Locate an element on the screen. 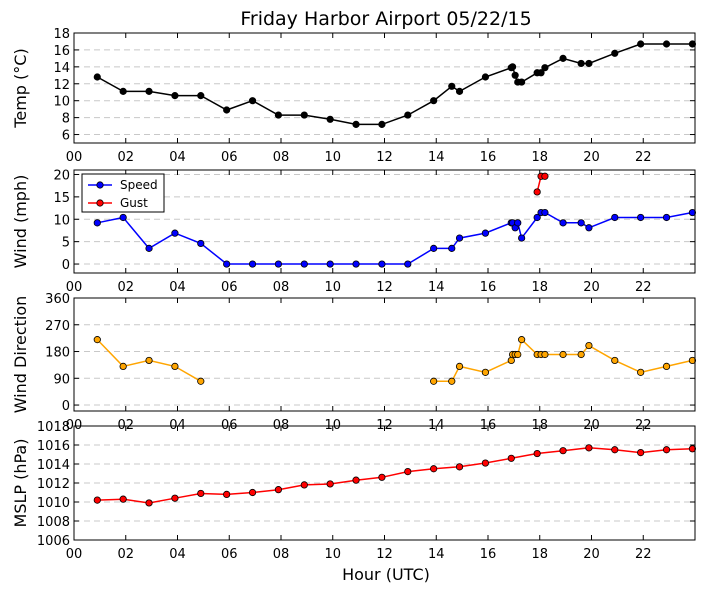  x-tick-label: 12 is located at coordinates (384, 554).